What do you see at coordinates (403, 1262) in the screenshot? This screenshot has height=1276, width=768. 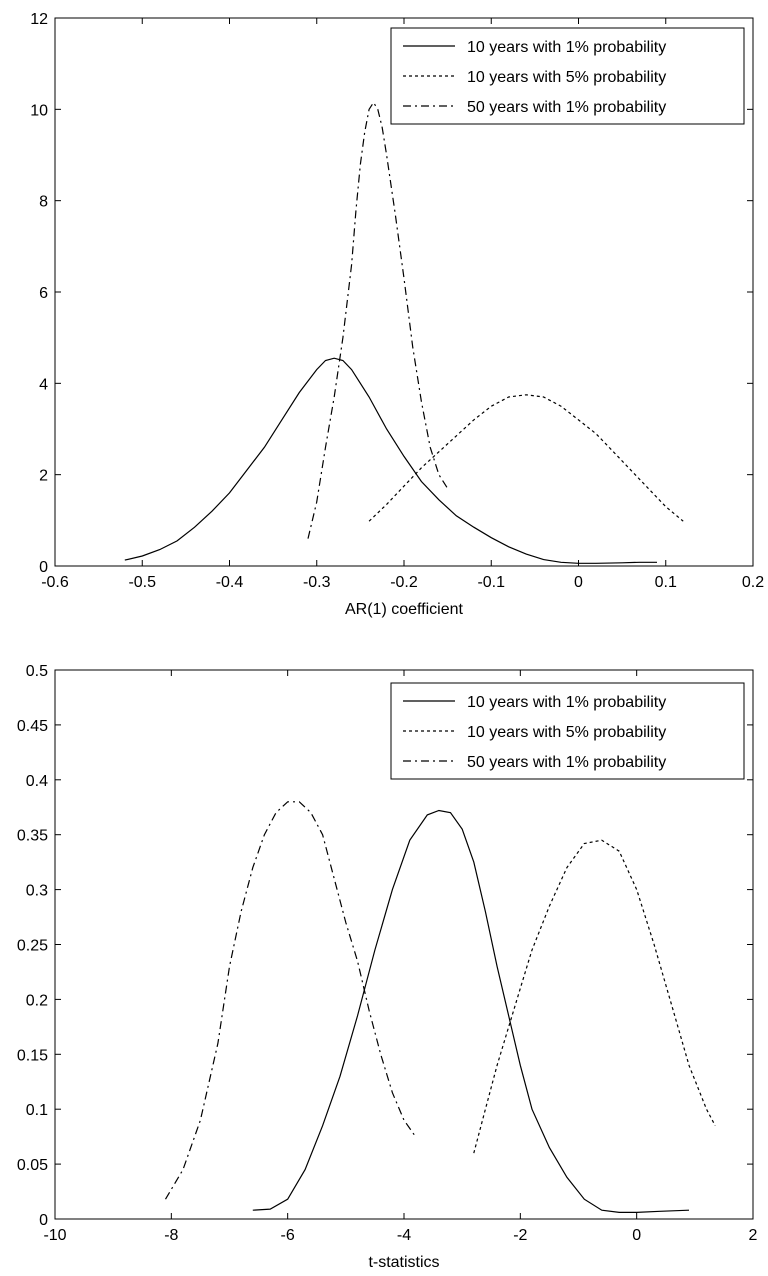 I see `x-axis-label: t-statistics` at bounding box center [403, 1262].